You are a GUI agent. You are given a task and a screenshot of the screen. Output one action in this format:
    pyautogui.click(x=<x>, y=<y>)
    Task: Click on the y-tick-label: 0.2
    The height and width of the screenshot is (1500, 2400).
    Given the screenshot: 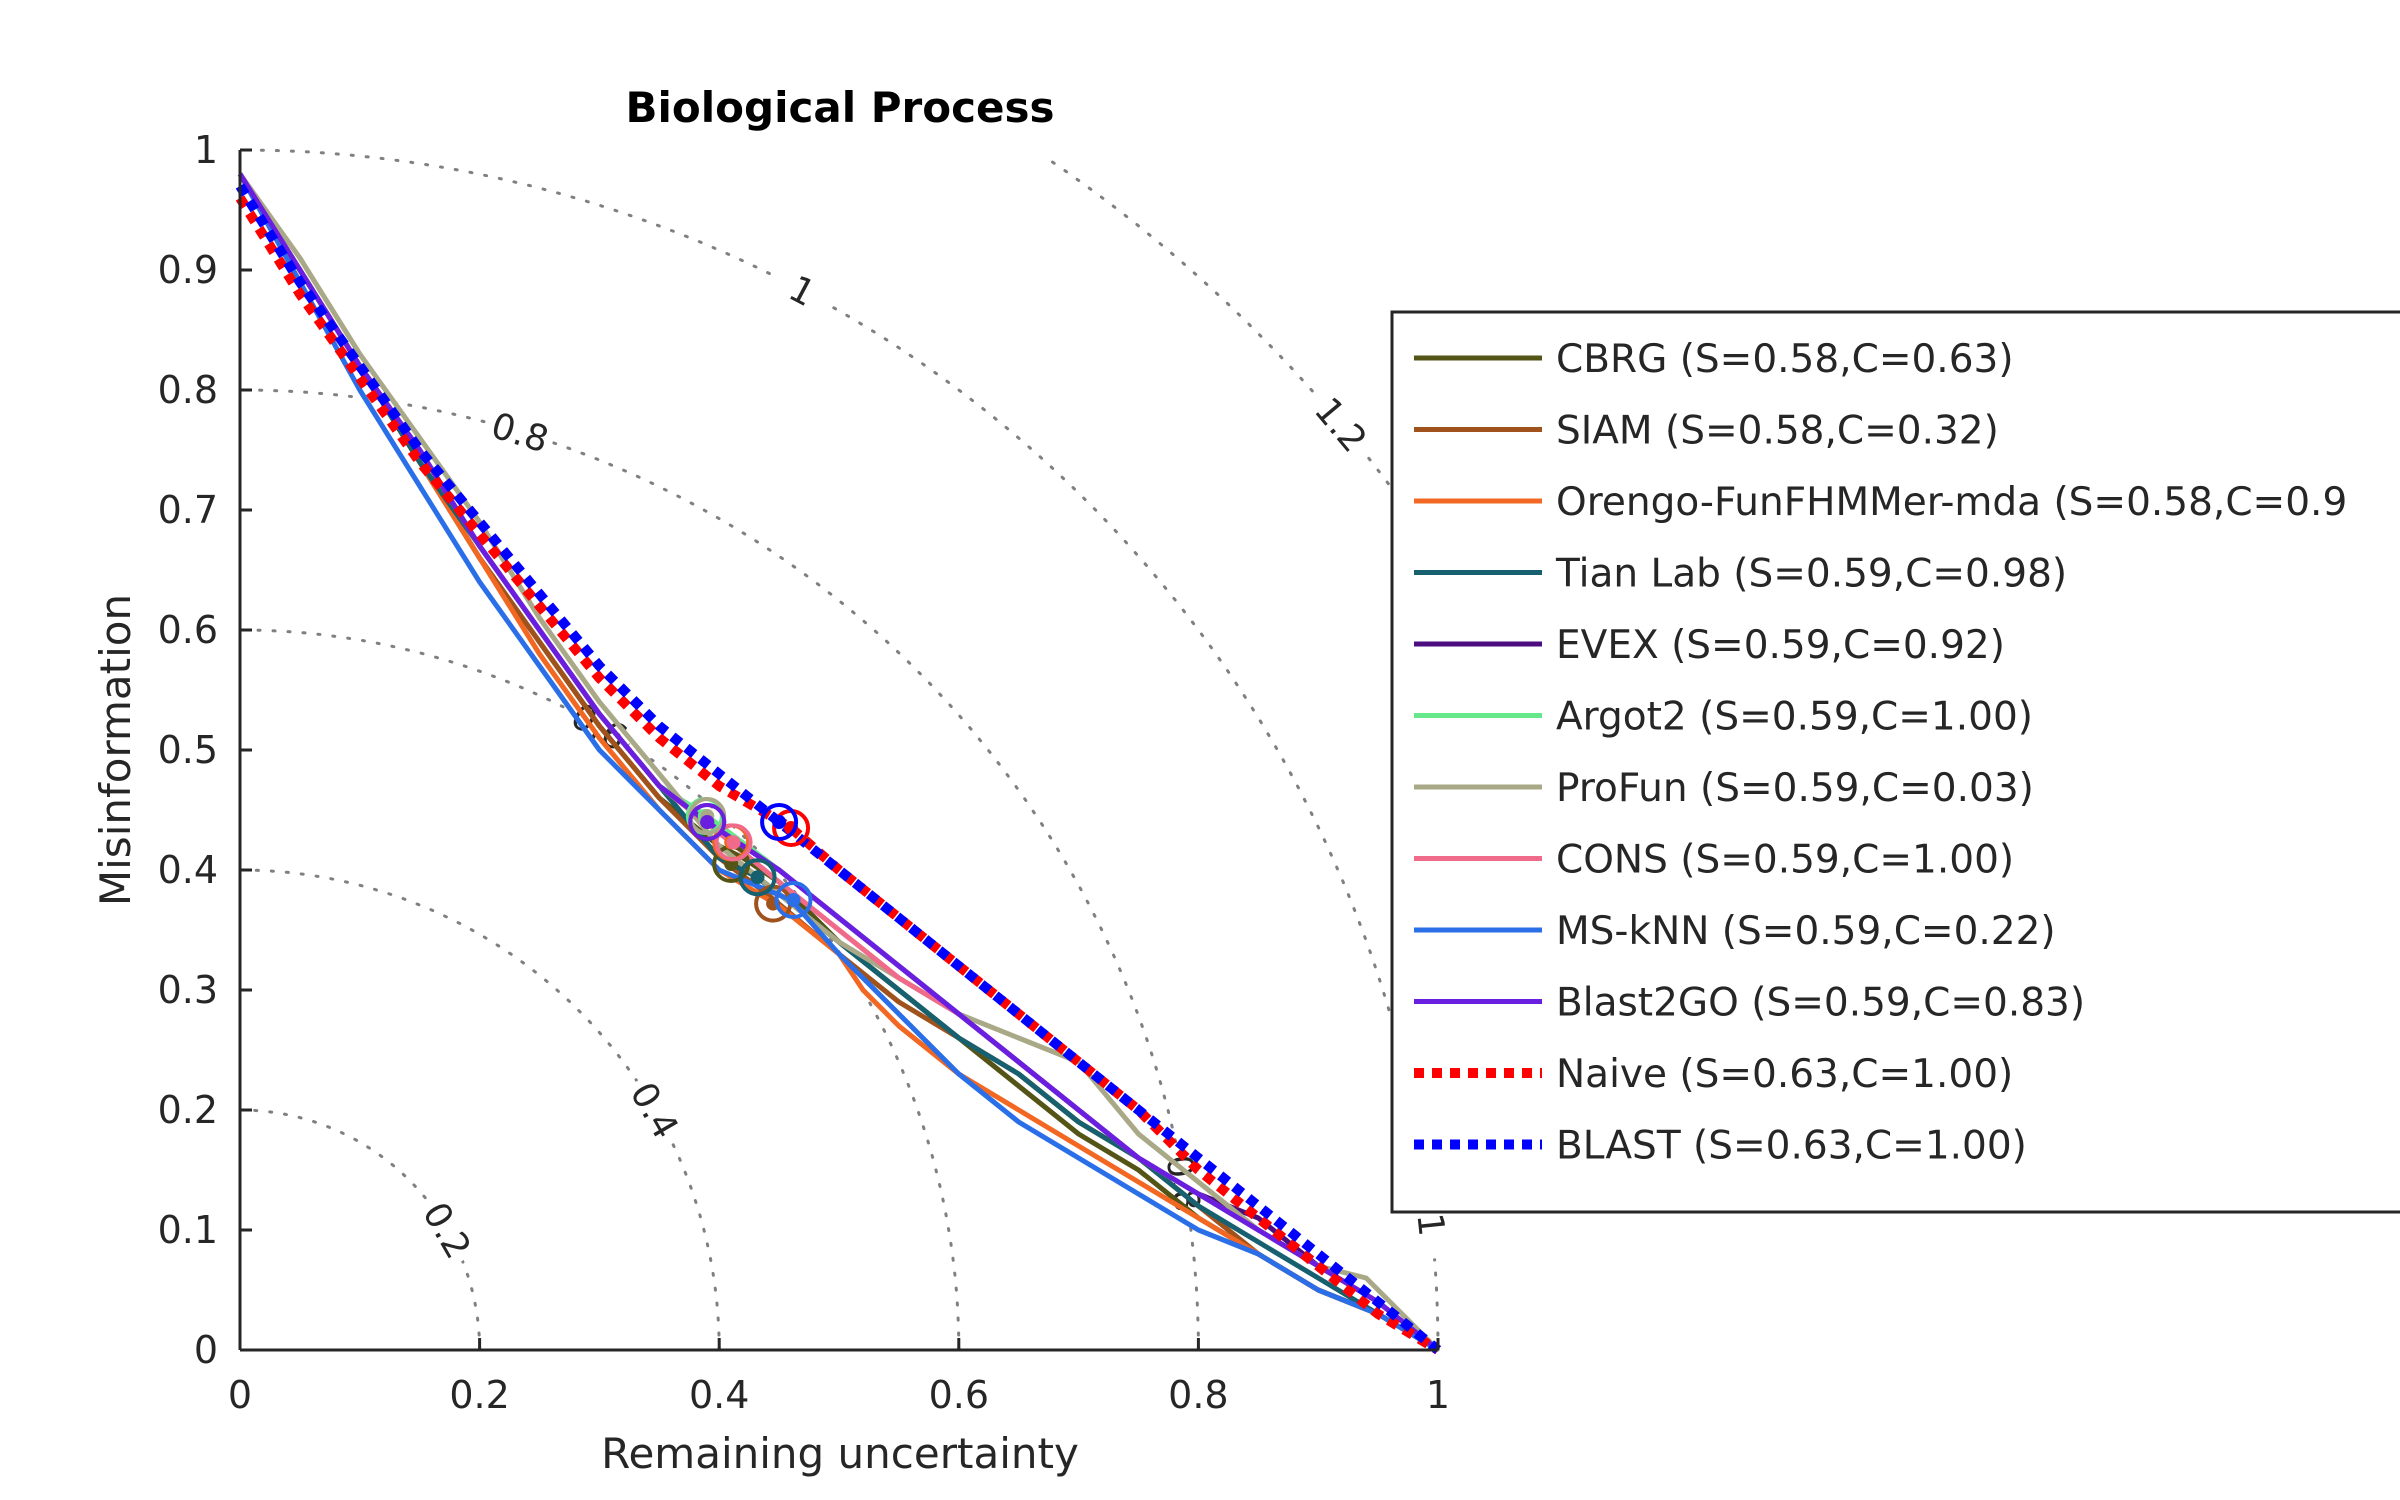 What is the action you would take?
    pyautogui.click(x=188, y=1110)
    